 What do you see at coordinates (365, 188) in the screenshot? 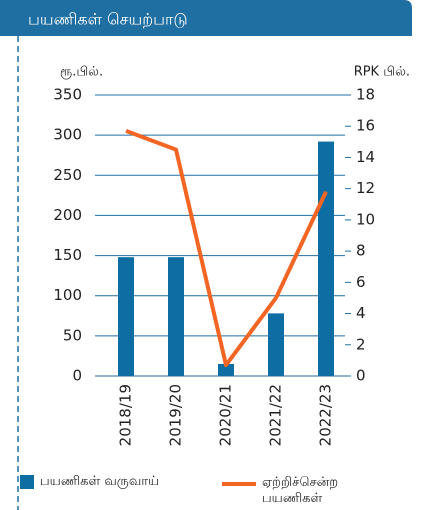
I see `y2-tick-label: 12` at bounding box center [365, 188].